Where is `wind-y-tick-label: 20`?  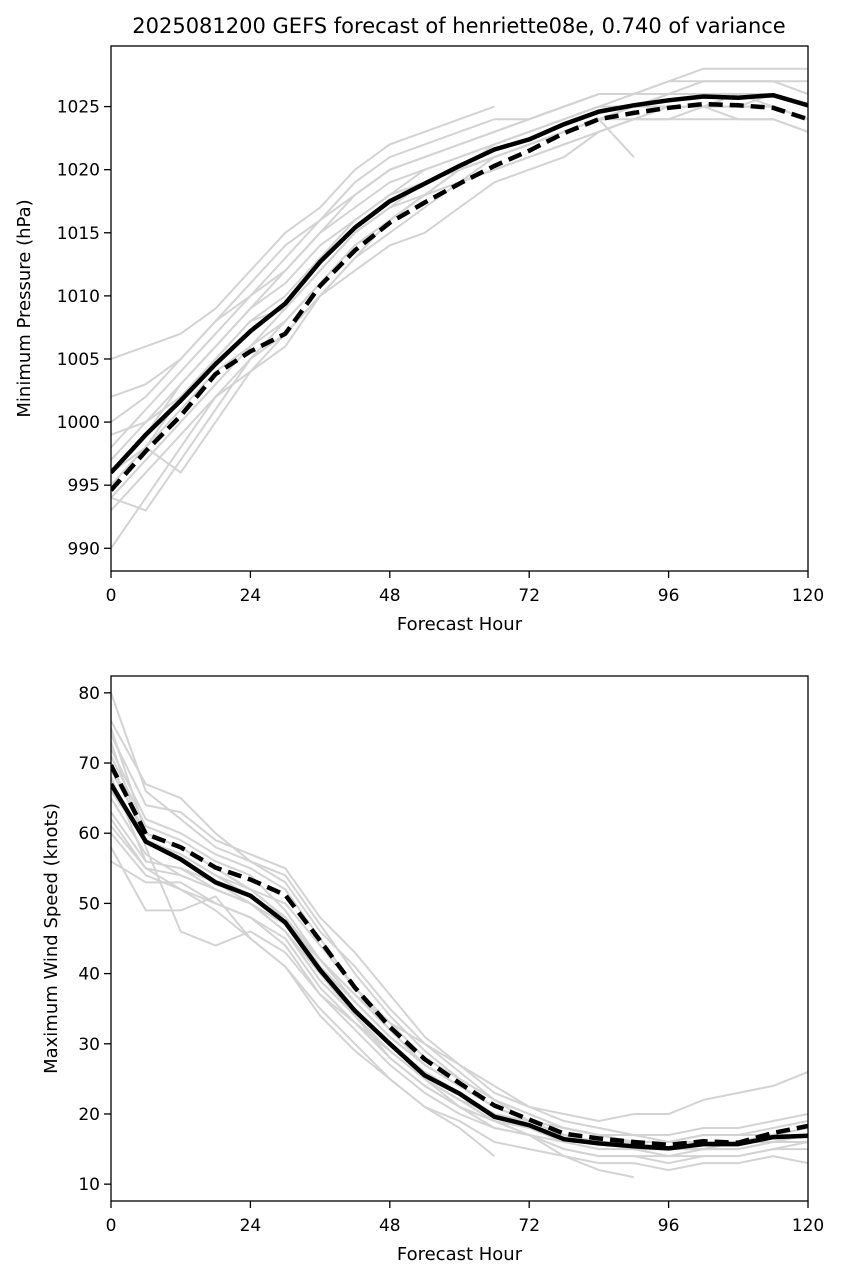
wind-y-tick-label: 20 is located at coordinates (89, 1115).